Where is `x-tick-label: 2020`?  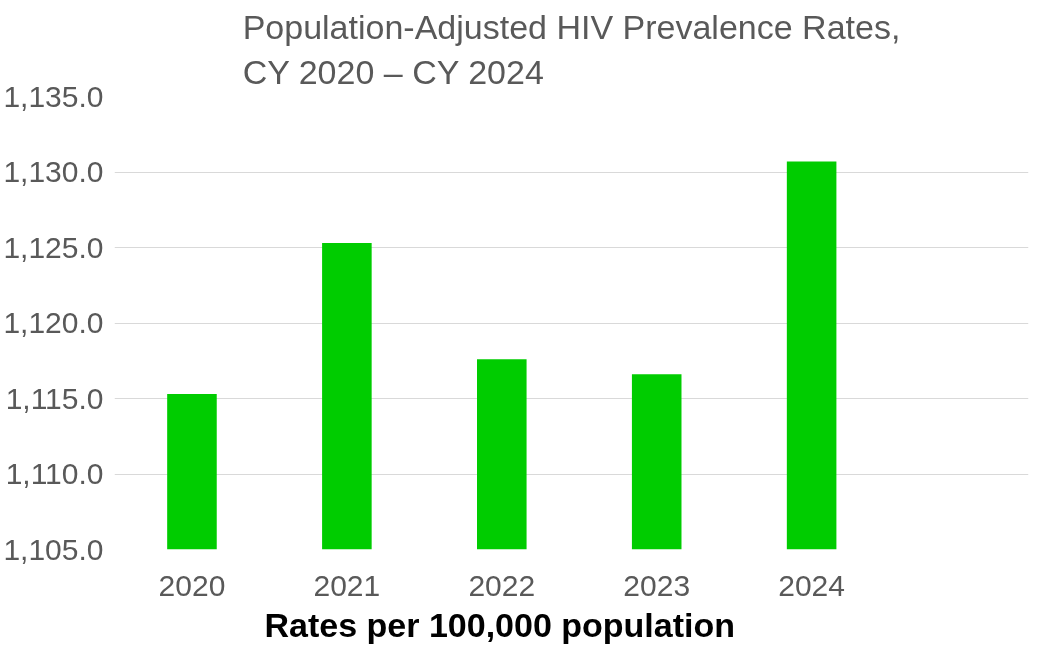
x-tick-label: 2020 is located at coordinates (192, 585).